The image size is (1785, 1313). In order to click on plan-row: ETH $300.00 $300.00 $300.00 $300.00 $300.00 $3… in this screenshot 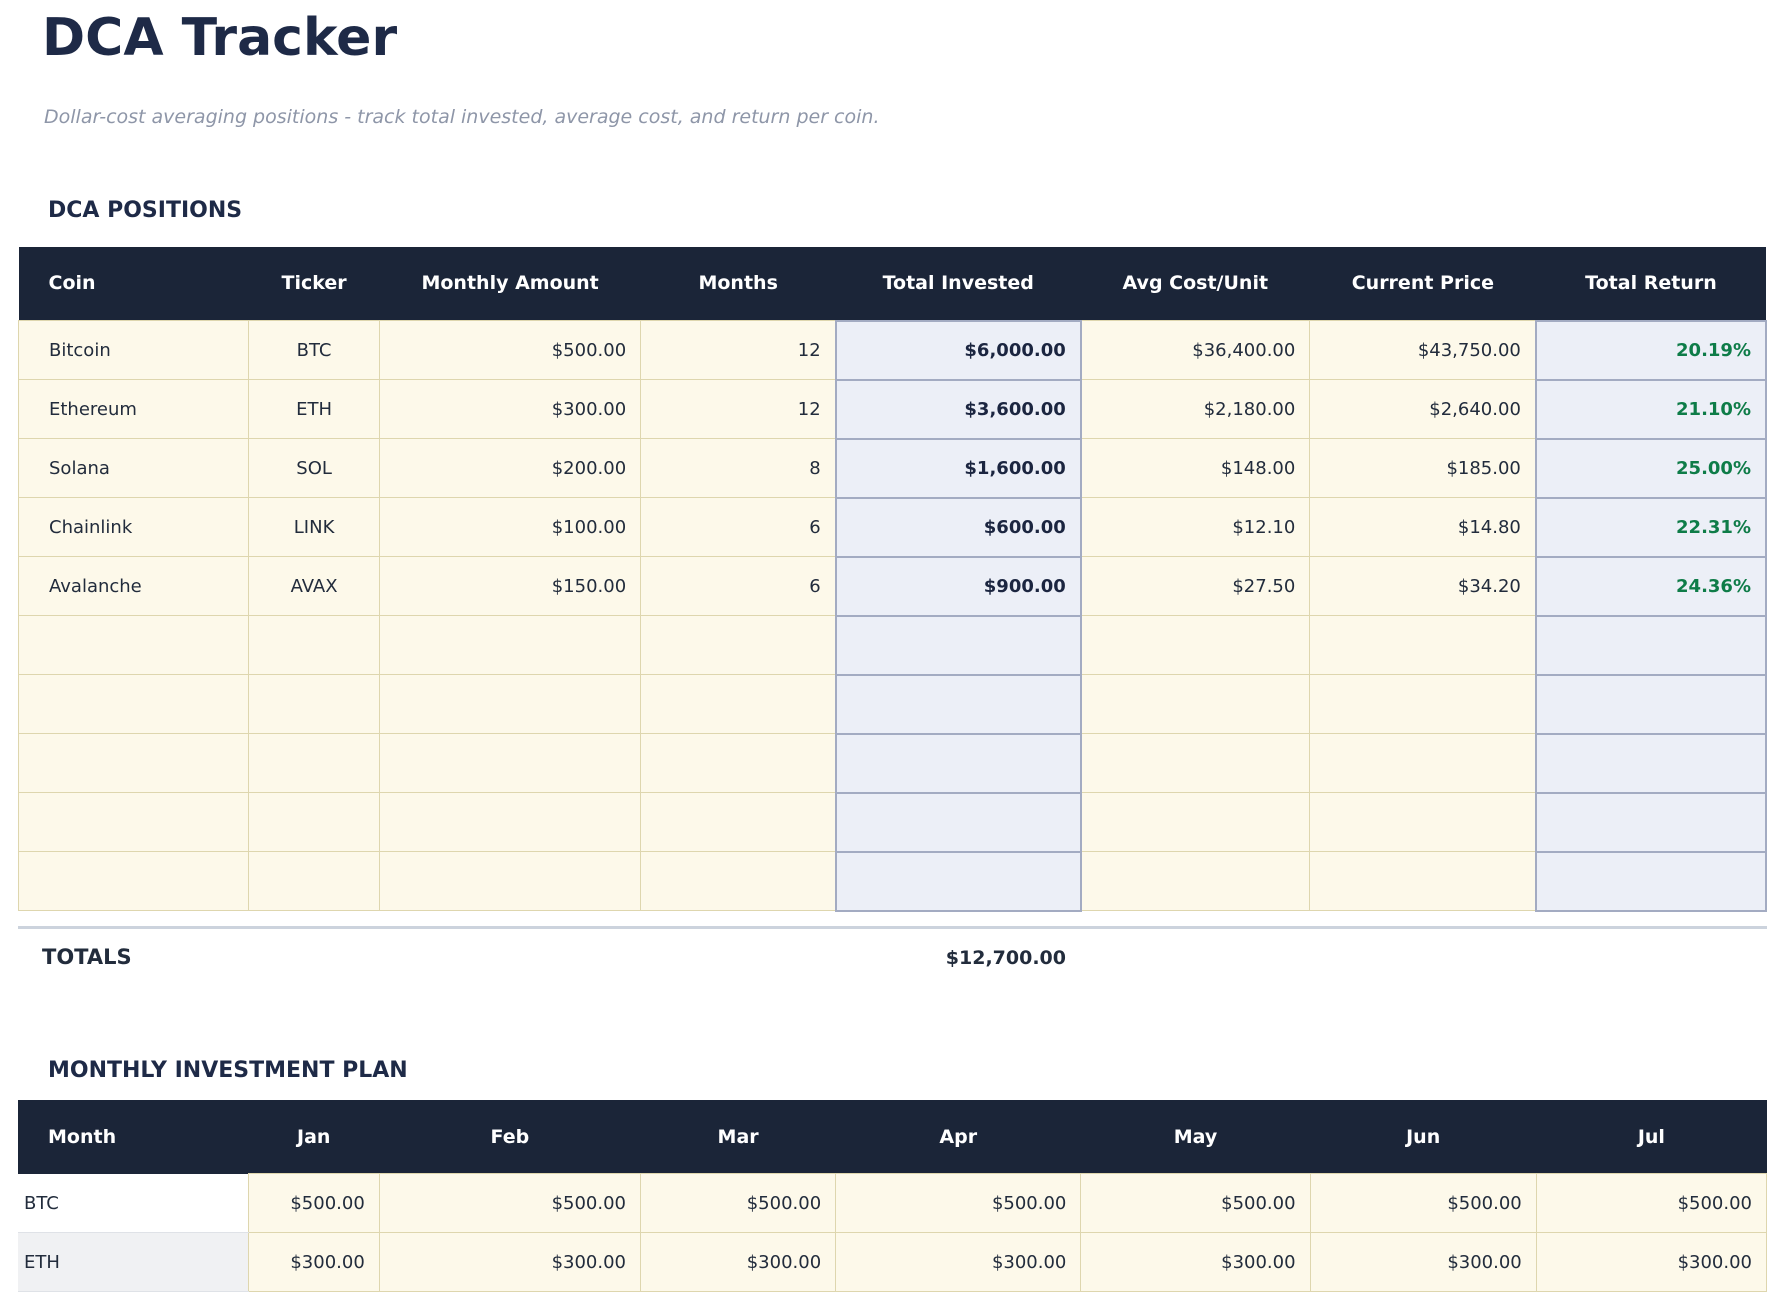, I will do `click(893, 1262)`.